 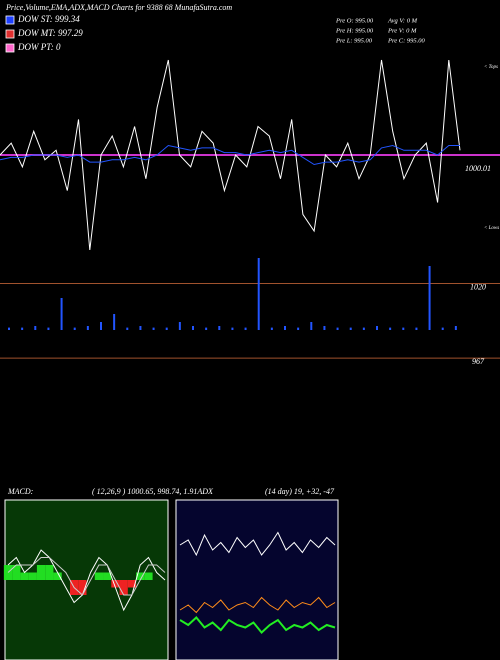 What do you see at coordinates (478, 361) in the screenshot?
I see `level-label: 967` at bounding box center [478, 361].